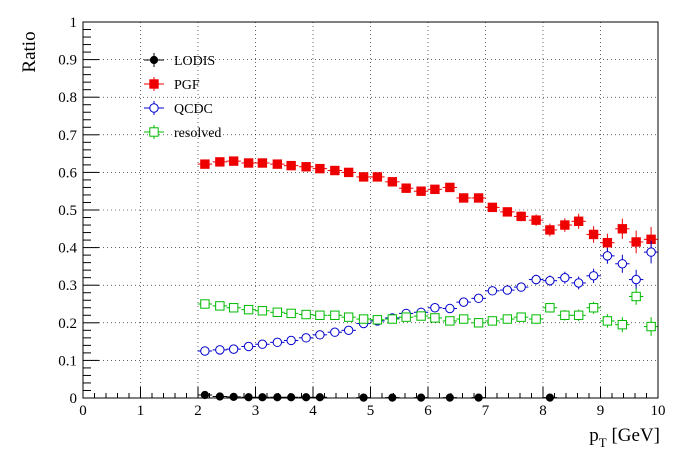 The width and height of the screenshot is (696, 474). What do you see at coordinates (543, 411) in the screenshot?
I see `x-tick-label: 8` at bounding box center [543, 411].